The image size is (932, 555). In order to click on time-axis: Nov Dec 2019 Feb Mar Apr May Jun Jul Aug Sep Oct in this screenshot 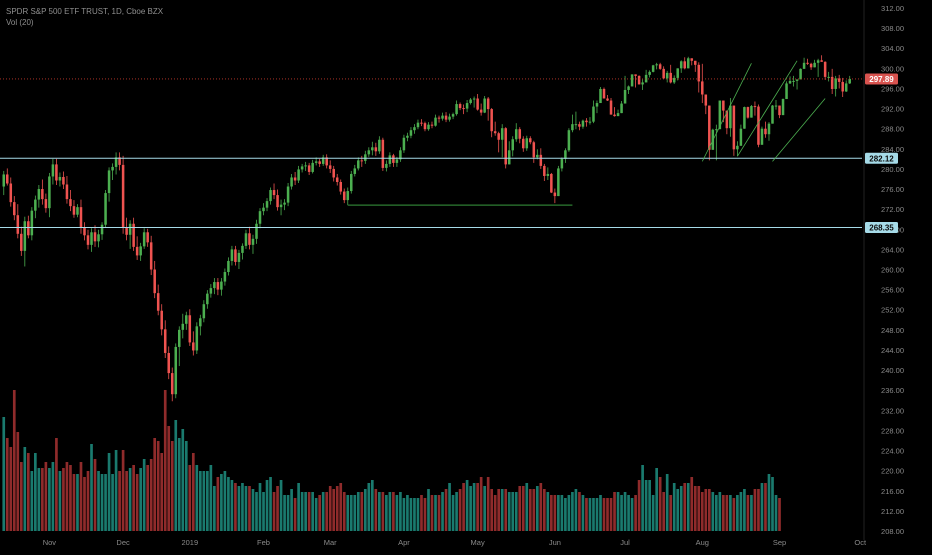, I will do `click(455, 542)`.